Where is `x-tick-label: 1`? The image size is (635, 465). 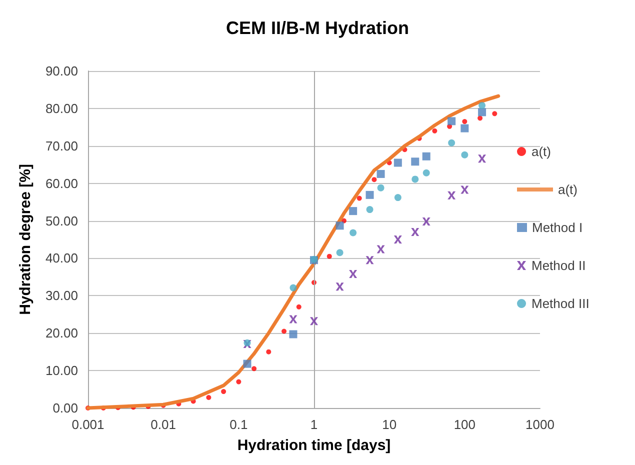 x-tick-label: 1 is located at coordinates (314, 424).